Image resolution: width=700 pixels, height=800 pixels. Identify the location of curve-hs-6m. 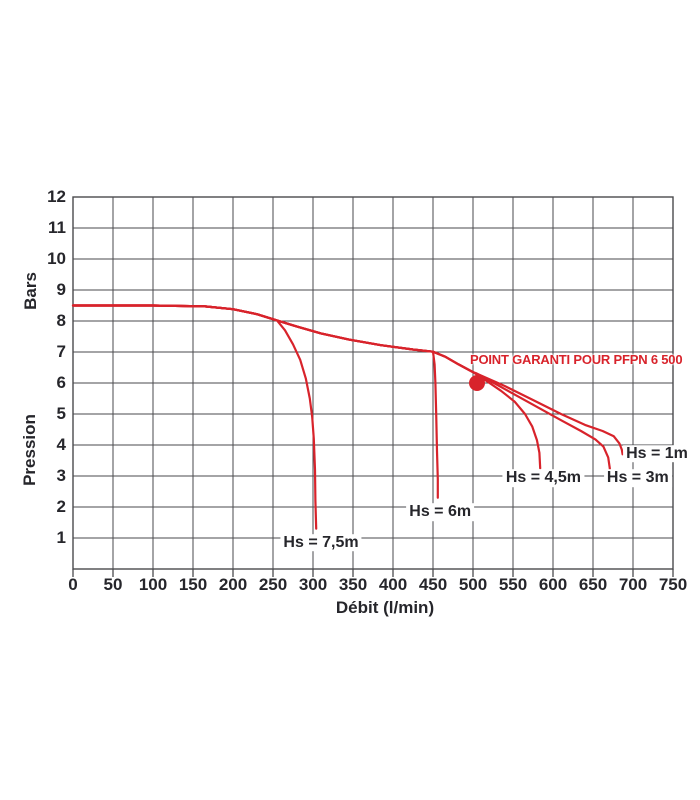
(255, 401).